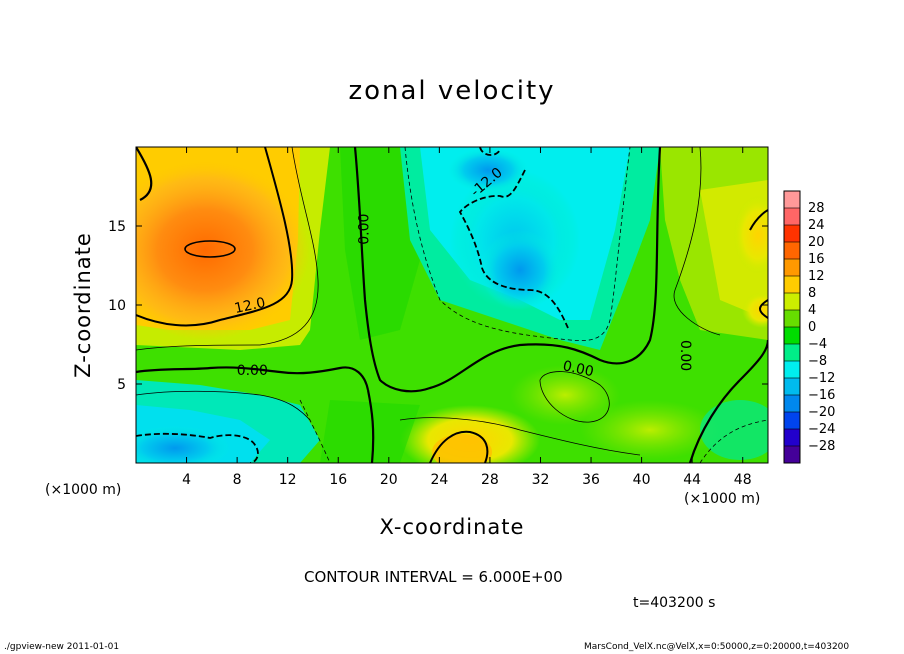 The height and width of the screenshot is (654, 904). Describe the element at coordinates (816, 225) in the screenshot. I see `colorbar-label: 24` at that location.